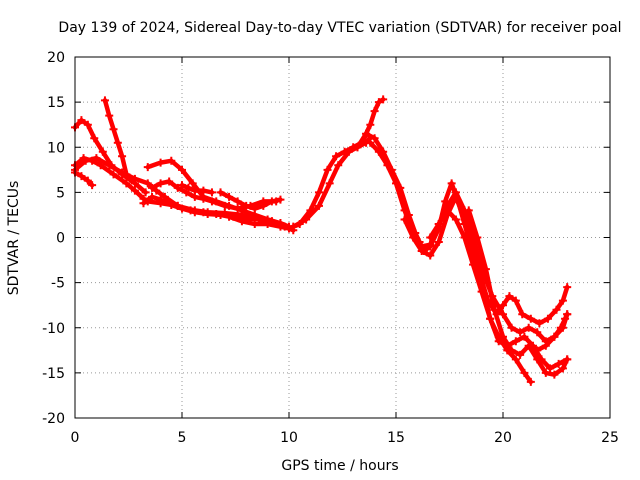  I want to click on y-tick-label: 0, so click(60, 239).